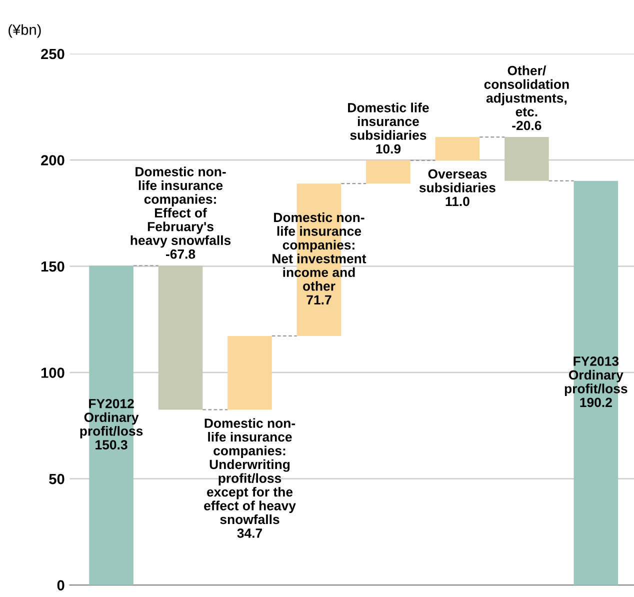  I want to click on y-tick-label: 0, so click(60, 585).